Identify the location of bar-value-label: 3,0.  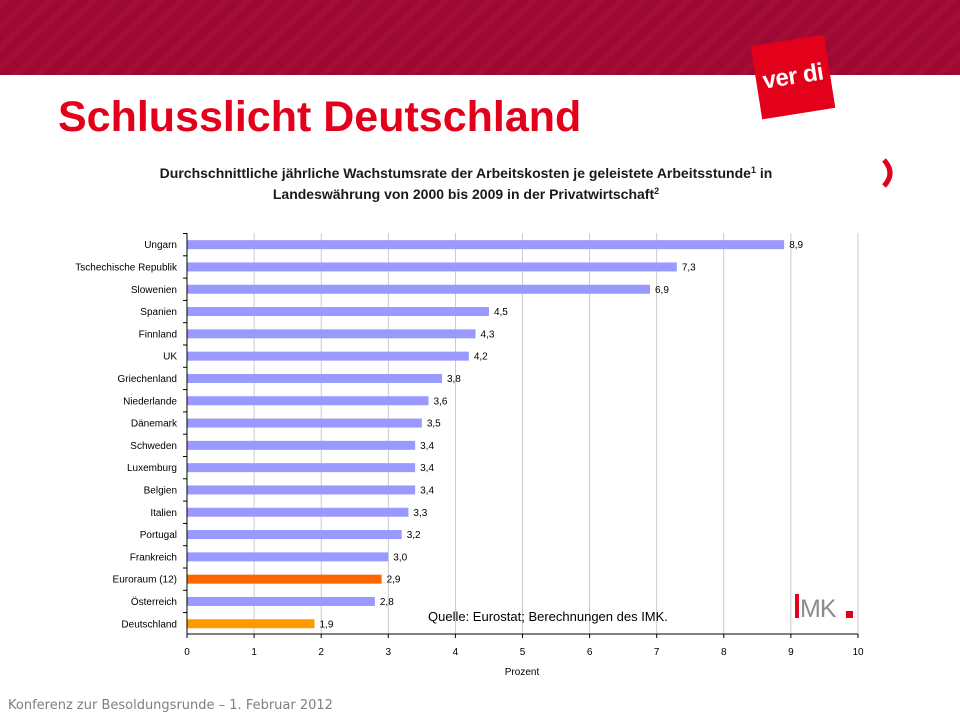
(400, 557).